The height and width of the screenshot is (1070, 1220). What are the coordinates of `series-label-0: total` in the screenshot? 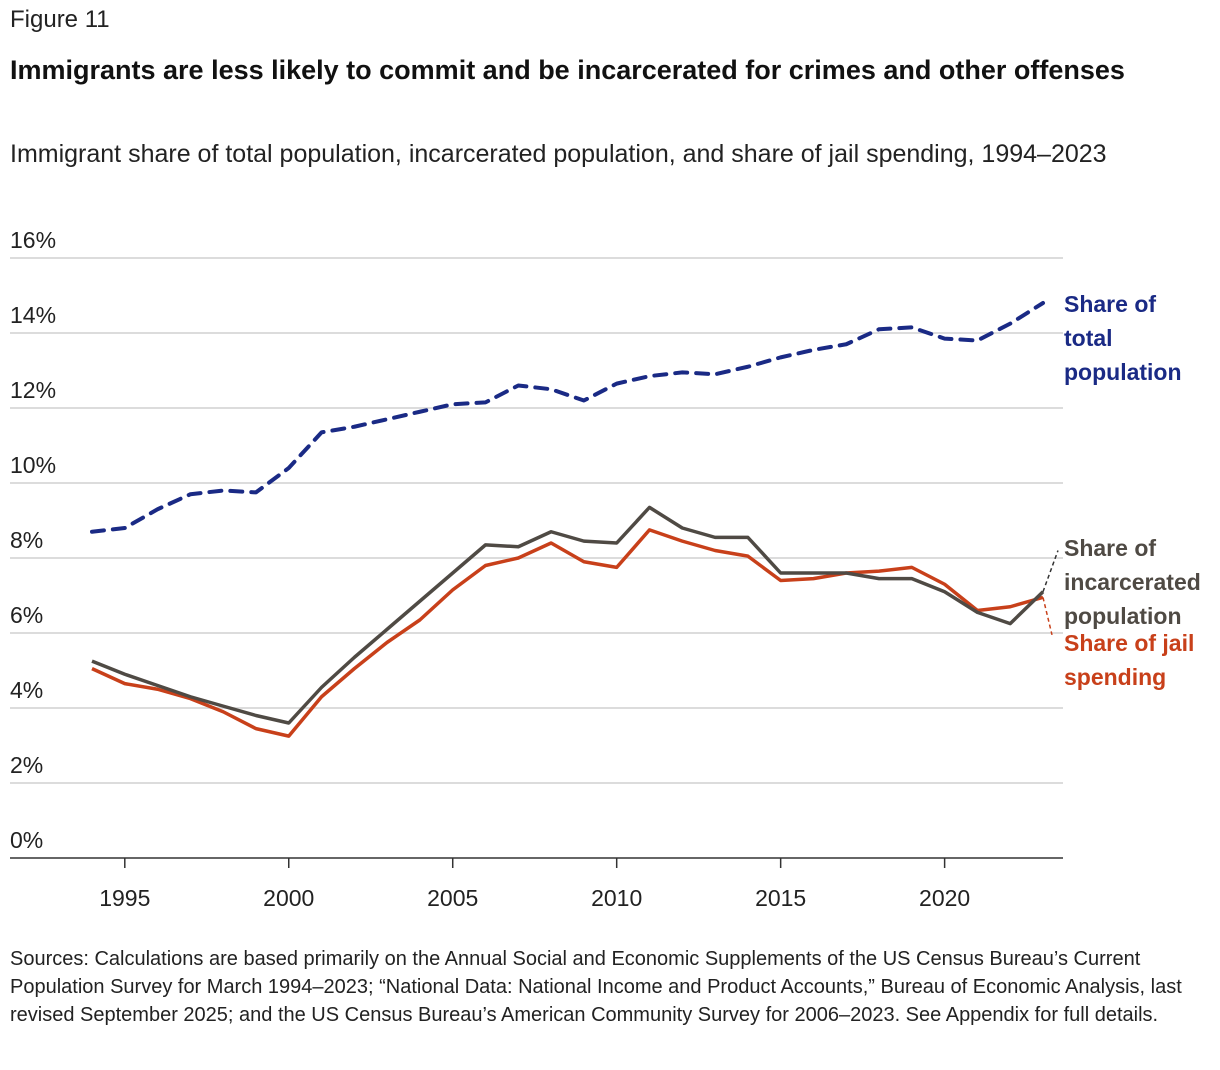 It's located at (1088, 338).